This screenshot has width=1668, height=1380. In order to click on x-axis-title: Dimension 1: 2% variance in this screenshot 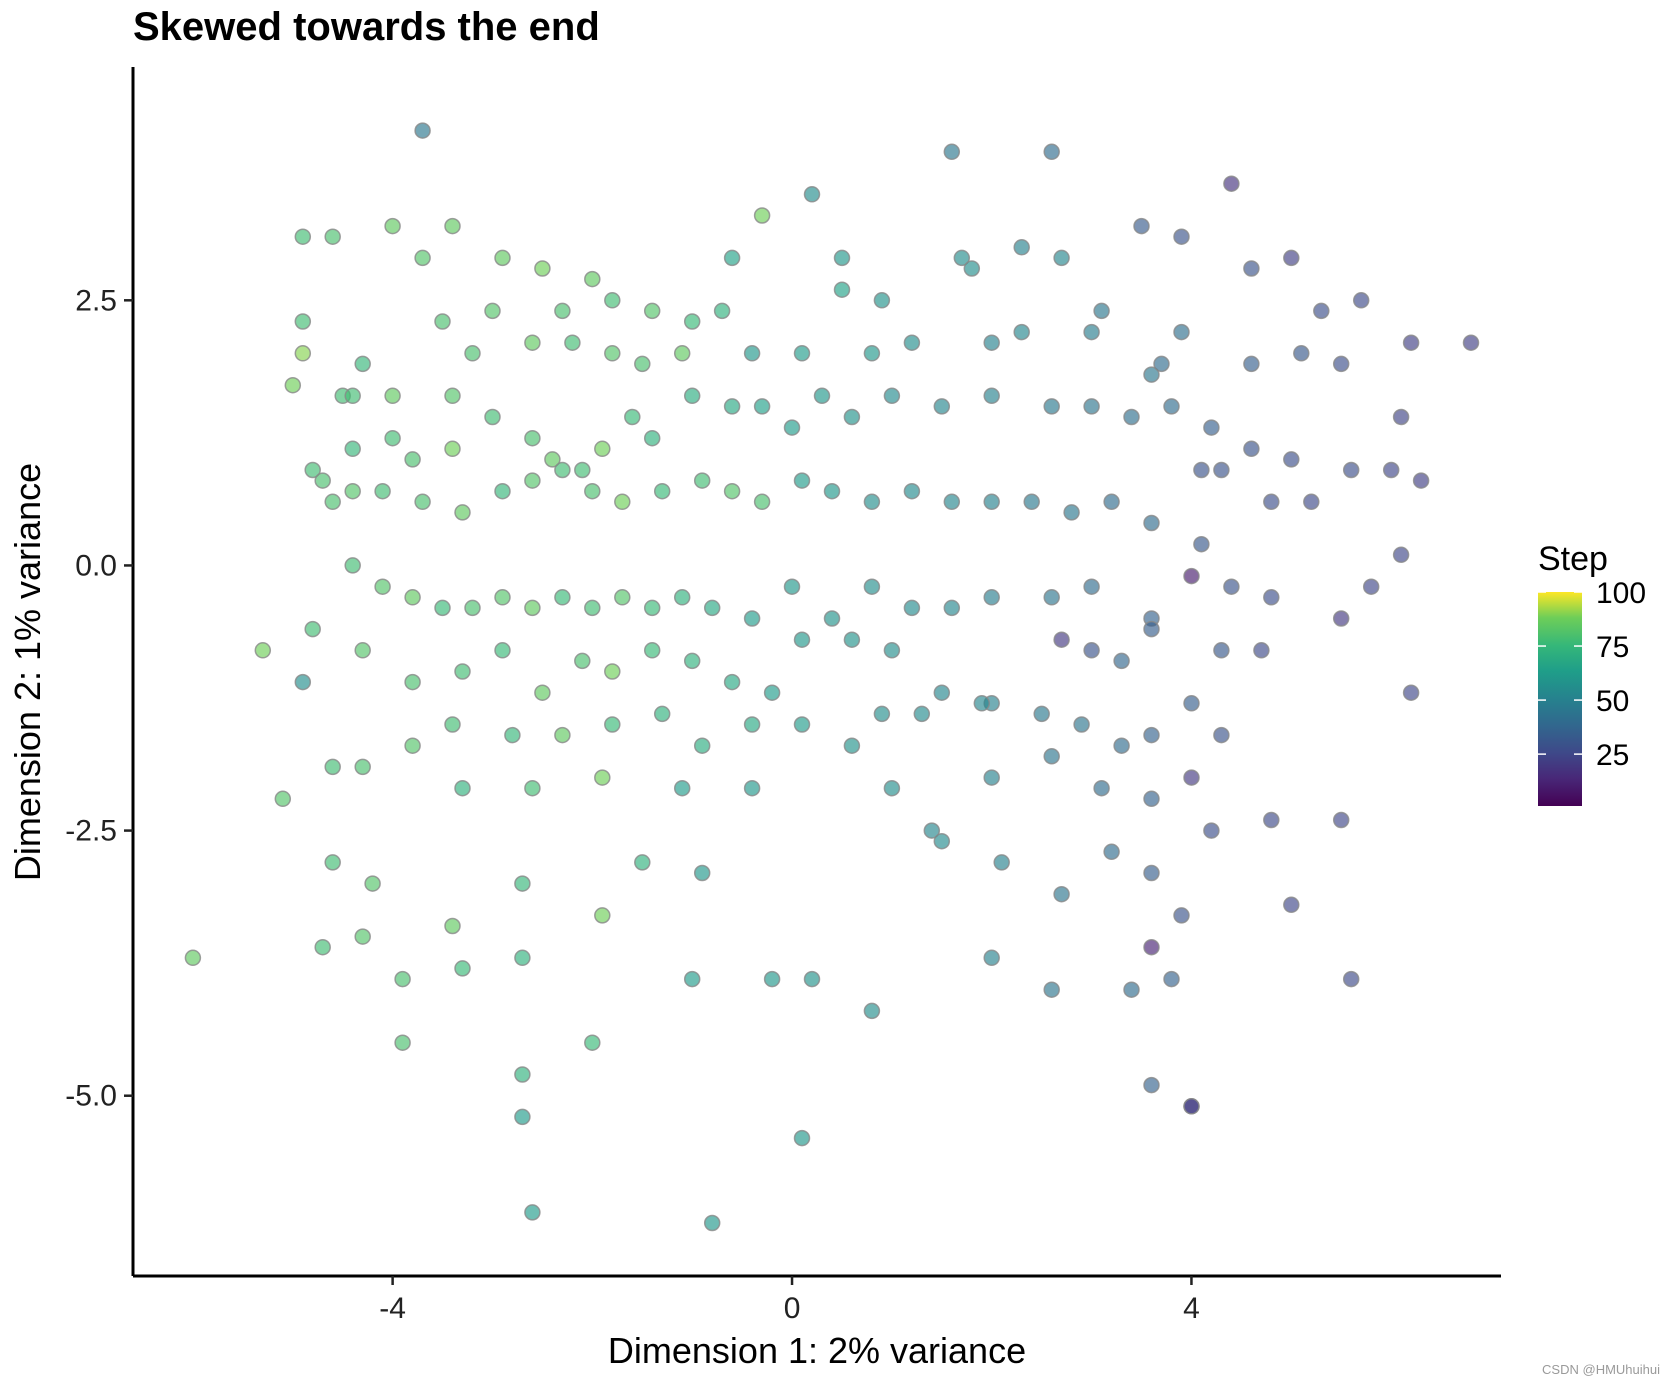, I will do `click(817, 1350)`.